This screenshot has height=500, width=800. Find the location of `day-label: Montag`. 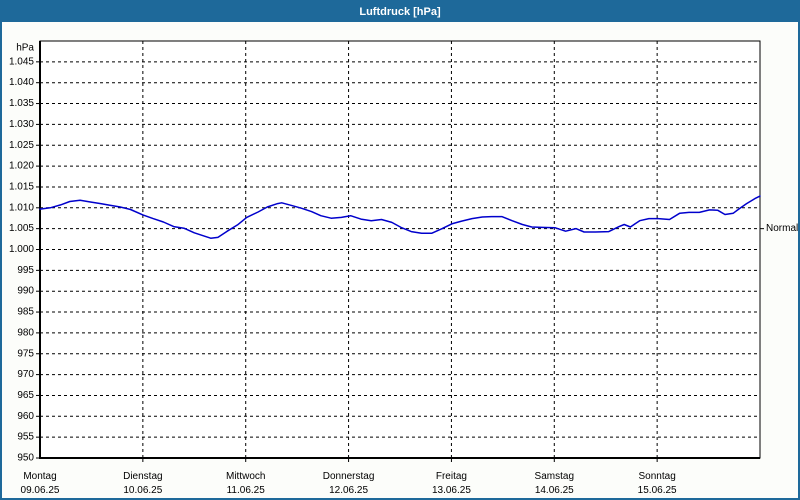

day-label: Montag is located at coordinates (39, 476).